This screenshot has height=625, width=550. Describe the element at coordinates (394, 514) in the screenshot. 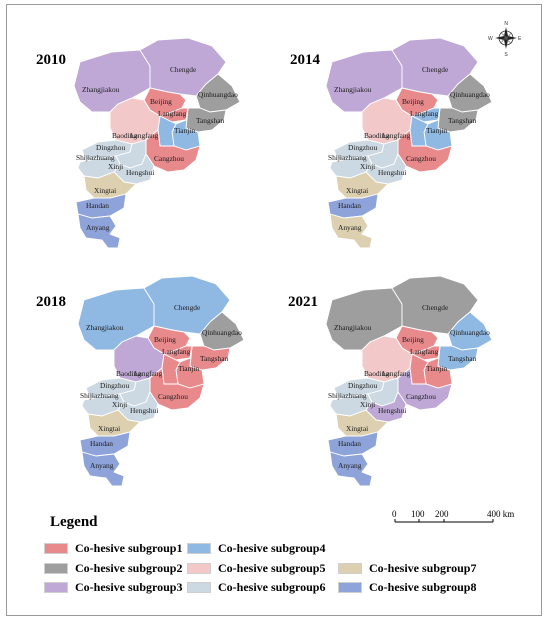

I see `scale-tick-0: 0` at that location.